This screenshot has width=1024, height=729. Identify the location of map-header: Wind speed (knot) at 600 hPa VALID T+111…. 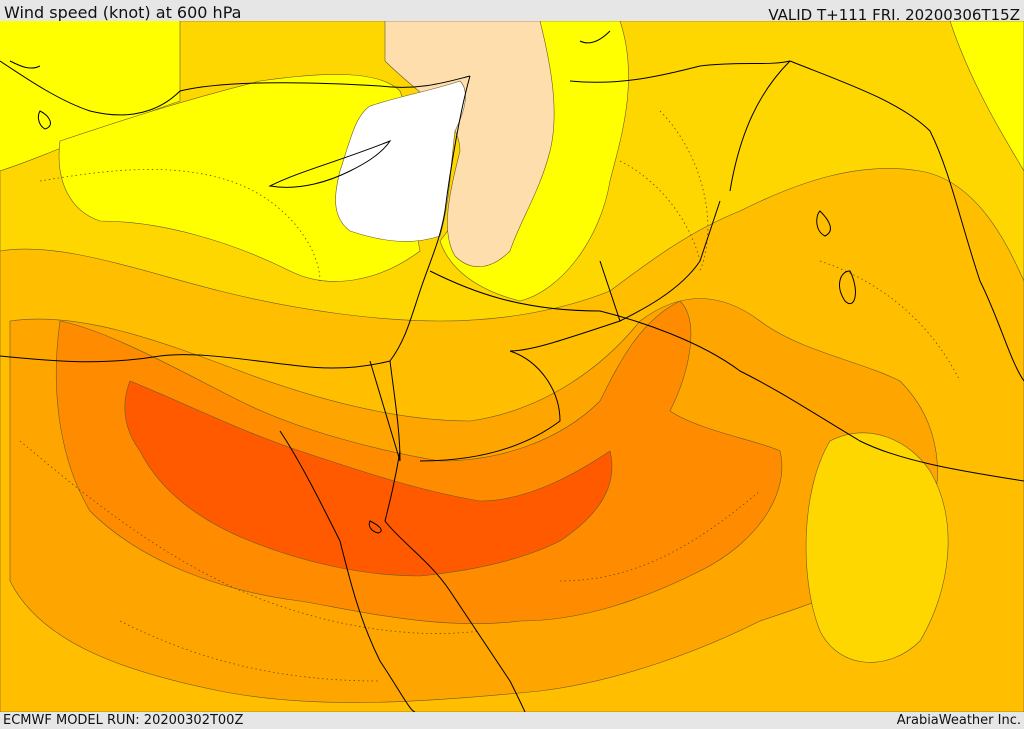
(512, 12).